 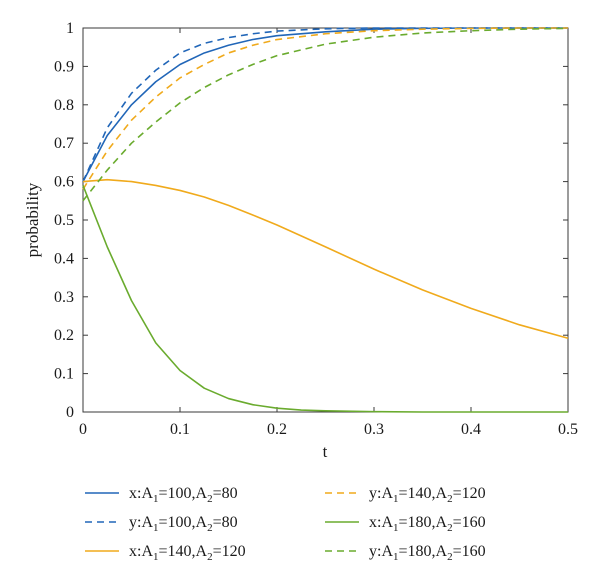 I want to click on legend-label: y:A1=180,A2=160, so click(x=427, y=553).